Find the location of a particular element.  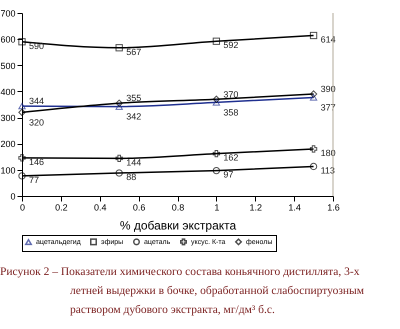

x-tick-label: 0.2 is located at coordinates (61, 207).